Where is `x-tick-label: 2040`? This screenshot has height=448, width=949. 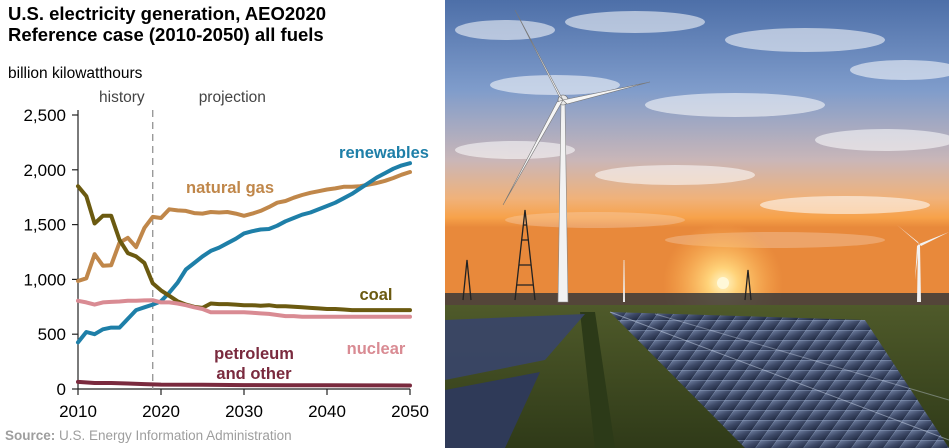 x-tick-label: 2040 is located at coordinates (327, 411).